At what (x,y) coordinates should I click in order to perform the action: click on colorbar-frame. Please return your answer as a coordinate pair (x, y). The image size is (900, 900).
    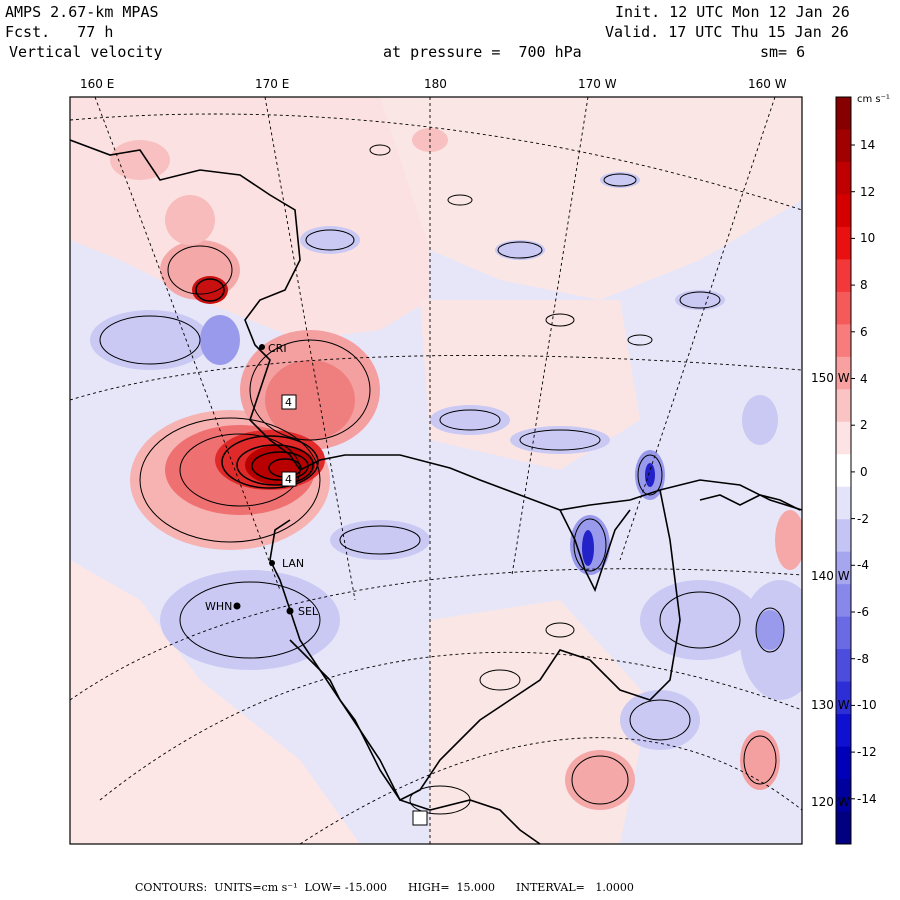
    Looking at the image, I should click on (843, 470).